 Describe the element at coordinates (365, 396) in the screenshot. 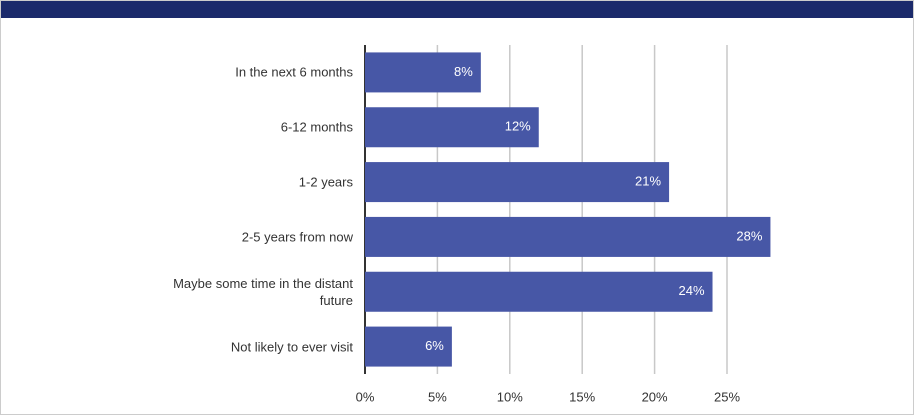

I see `x-tick-label: 0%` at that location.